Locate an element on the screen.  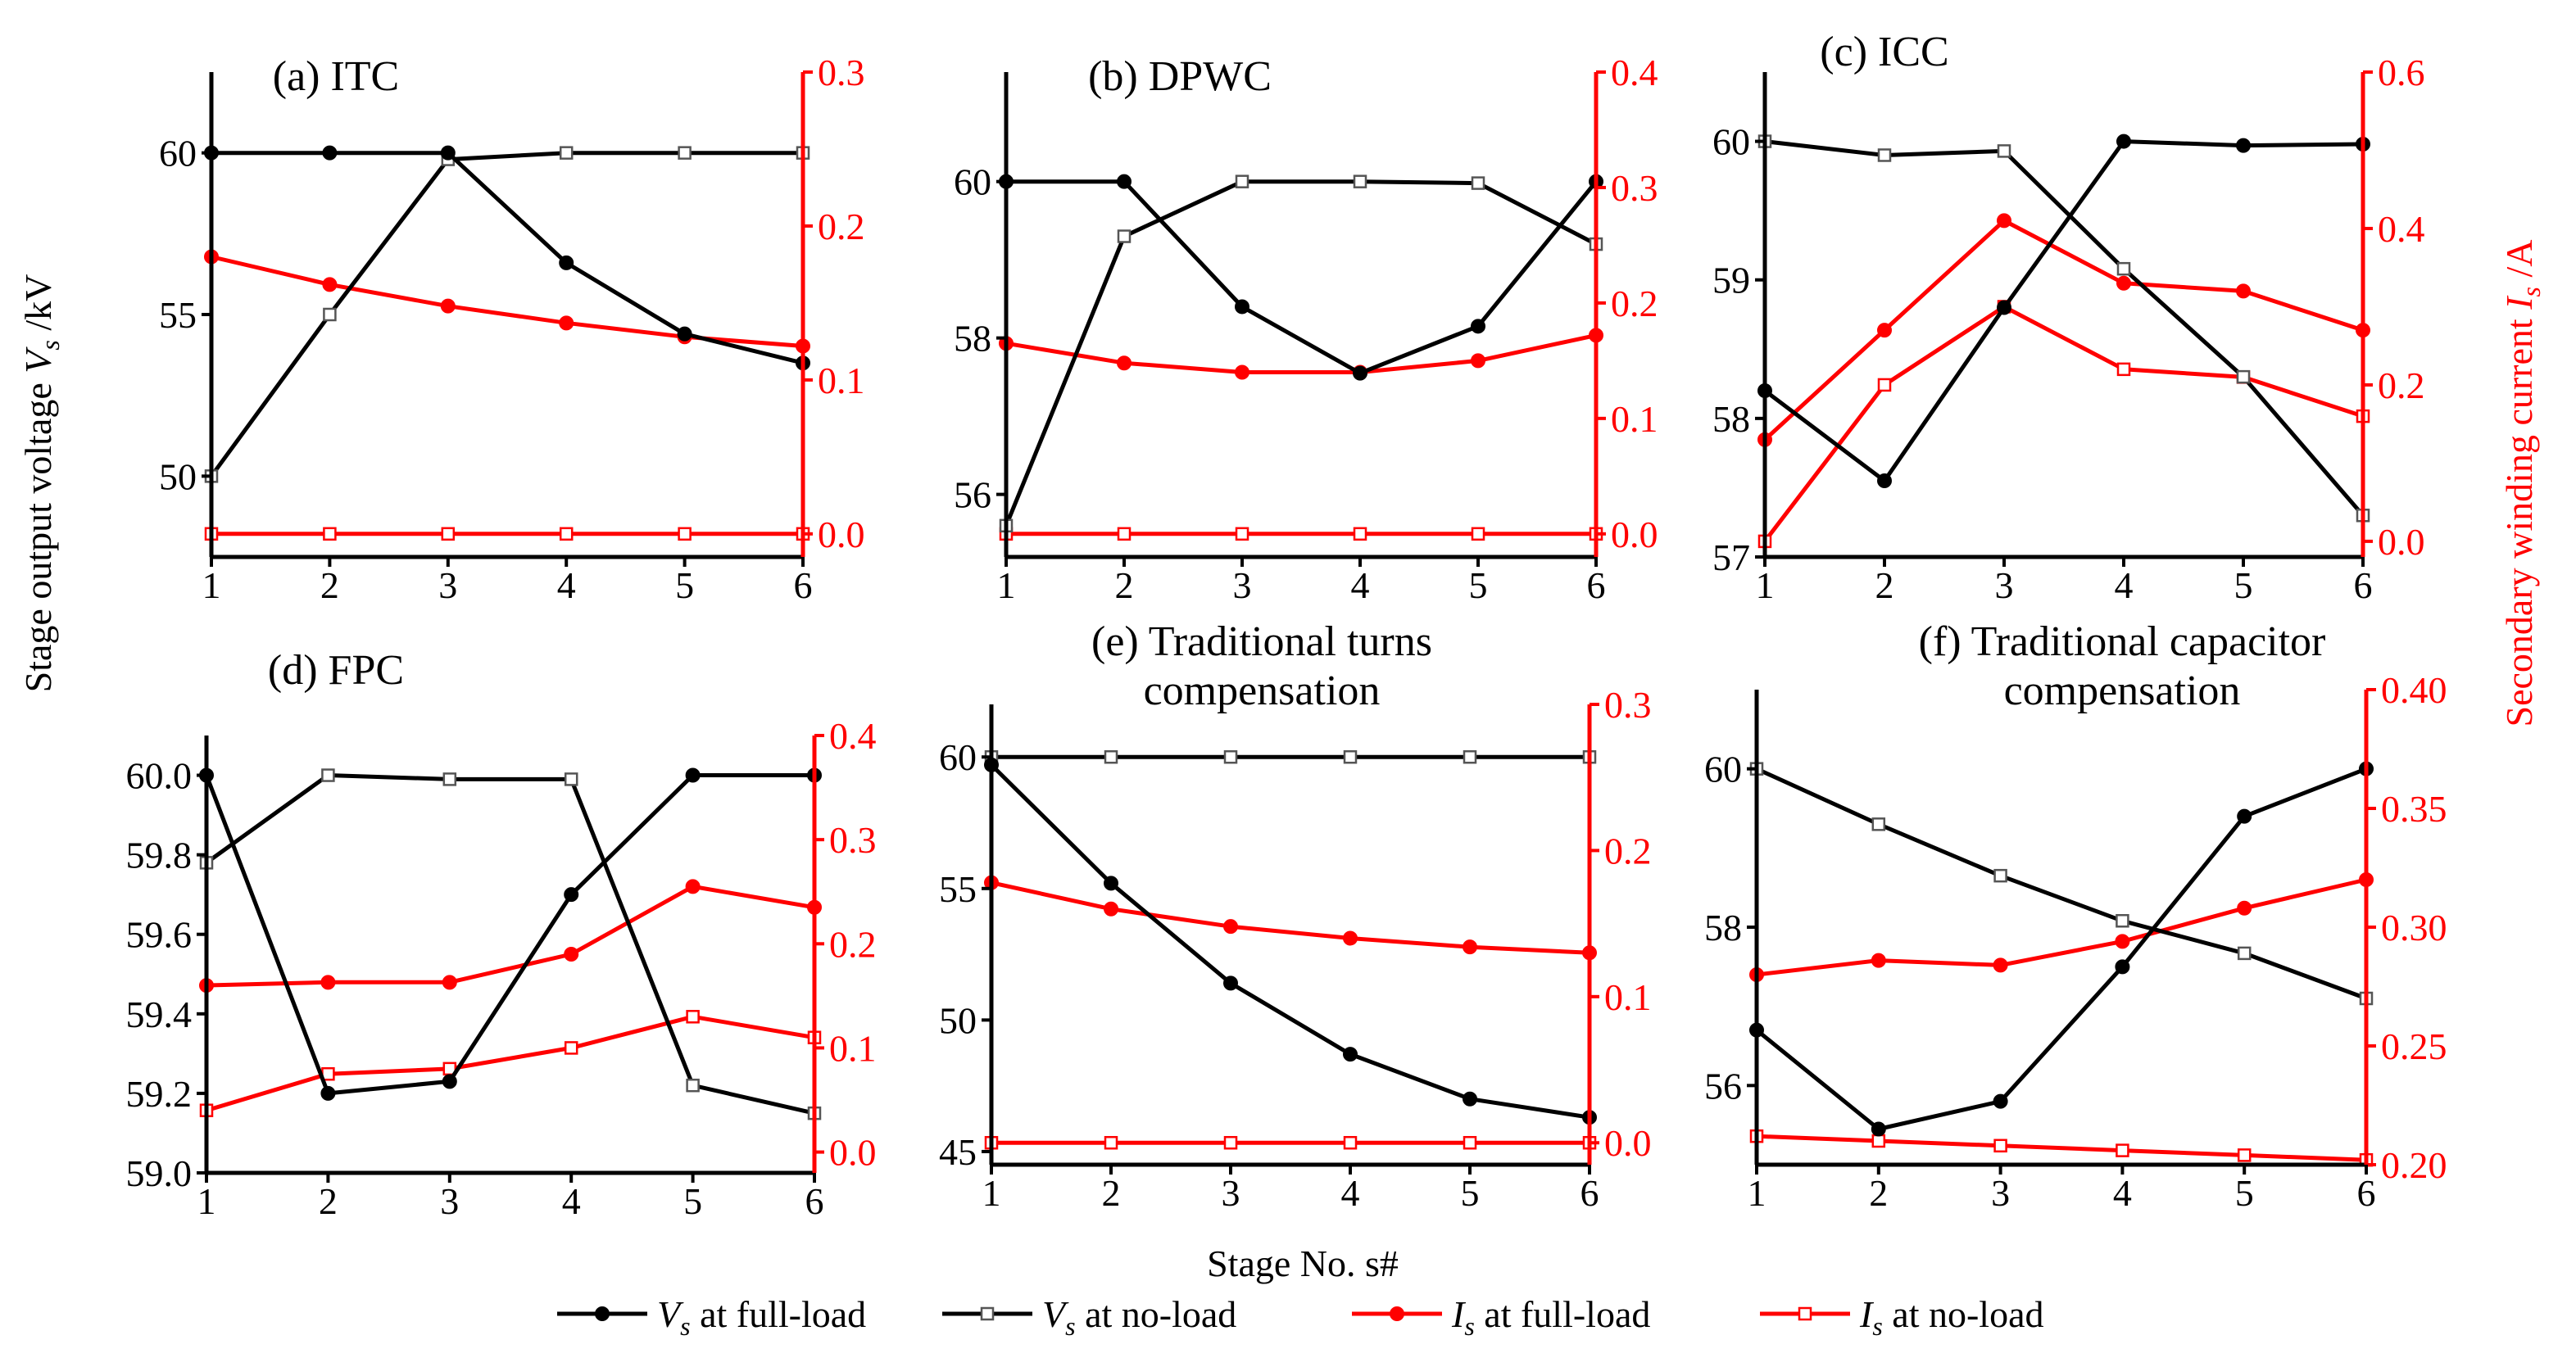
legend-entry-4: Is at no-load is located at coordinates (1902, 1317).